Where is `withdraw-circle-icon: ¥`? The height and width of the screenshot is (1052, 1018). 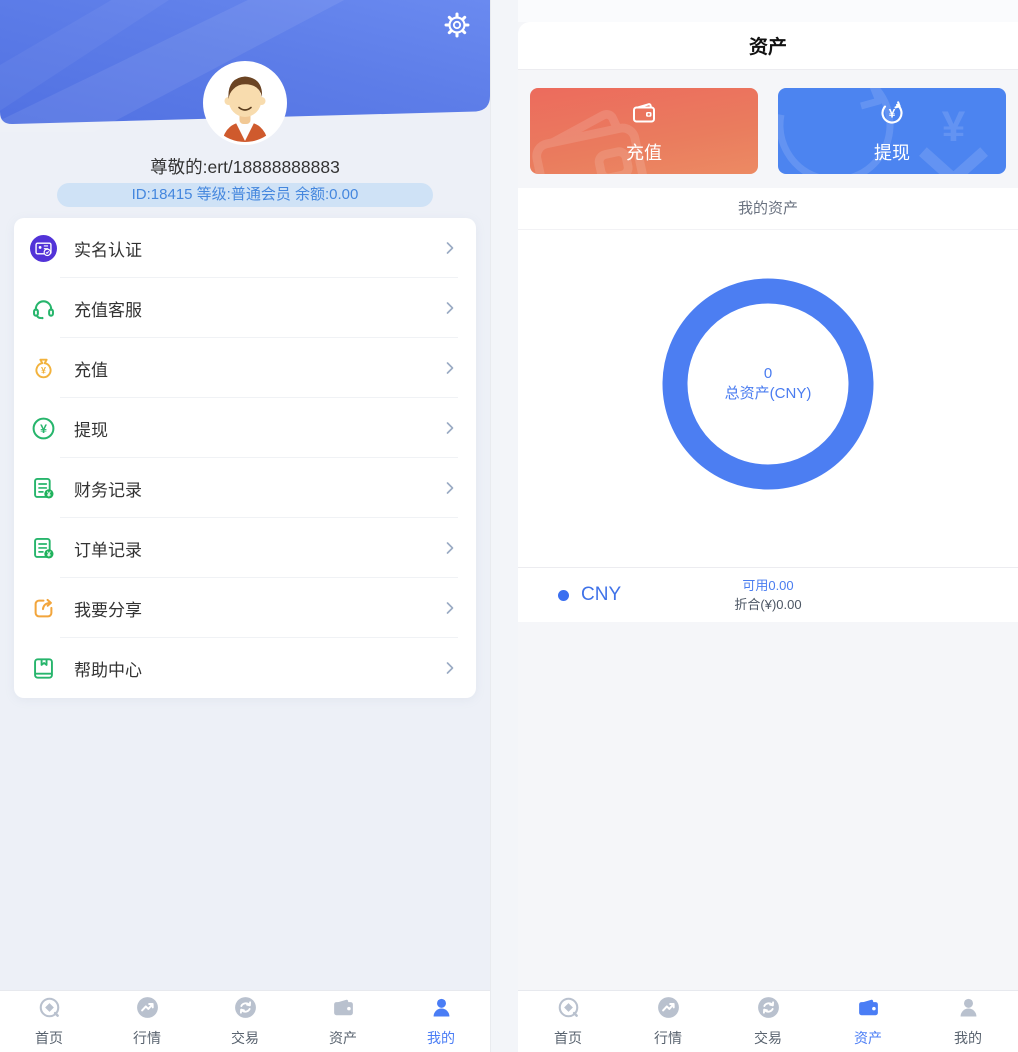
withdraw-circle-icon: ¥ is located at coordinates (892, 115).